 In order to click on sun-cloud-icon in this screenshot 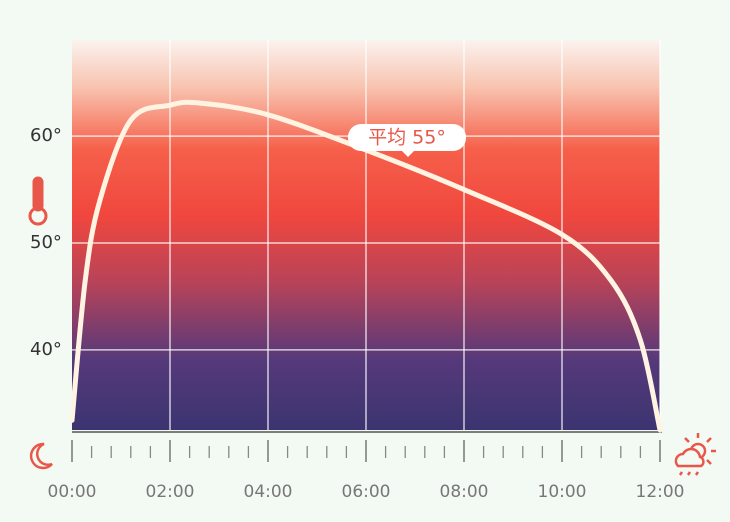, I will do `click(695, 454)`.